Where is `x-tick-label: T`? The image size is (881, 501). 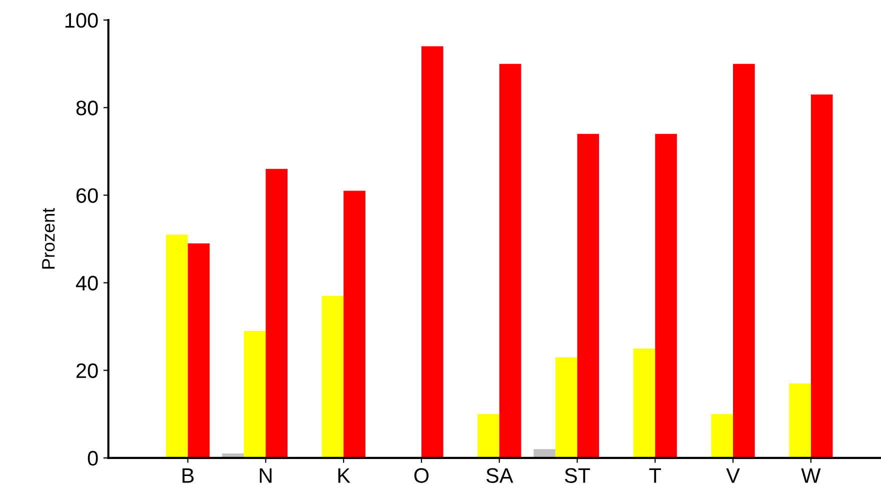 x-tick-label: T is located at coordinates (655, 475).